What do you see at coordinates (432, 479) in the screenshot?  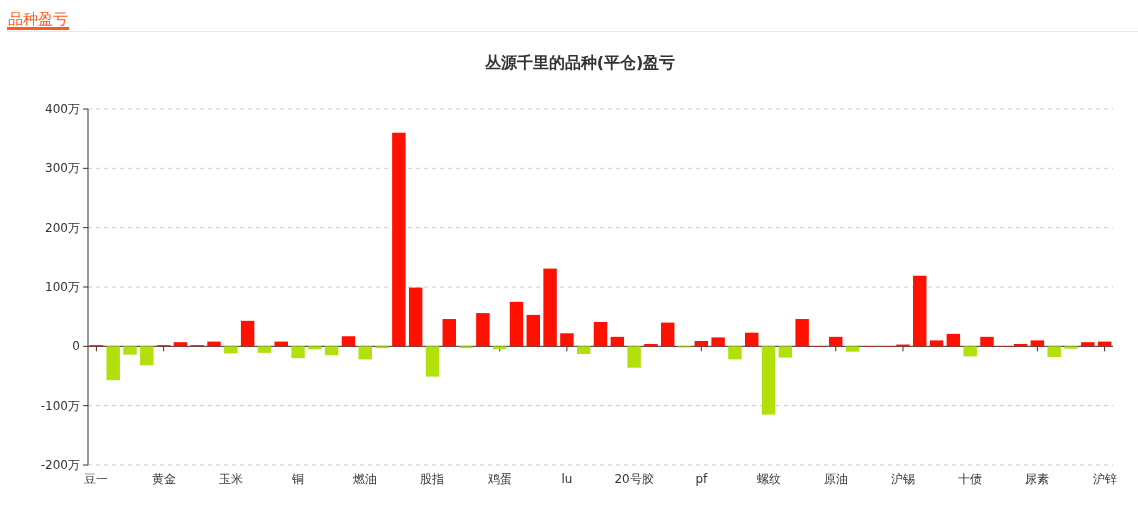 I see `xtick: 股指` at bounding box center [432, 479].